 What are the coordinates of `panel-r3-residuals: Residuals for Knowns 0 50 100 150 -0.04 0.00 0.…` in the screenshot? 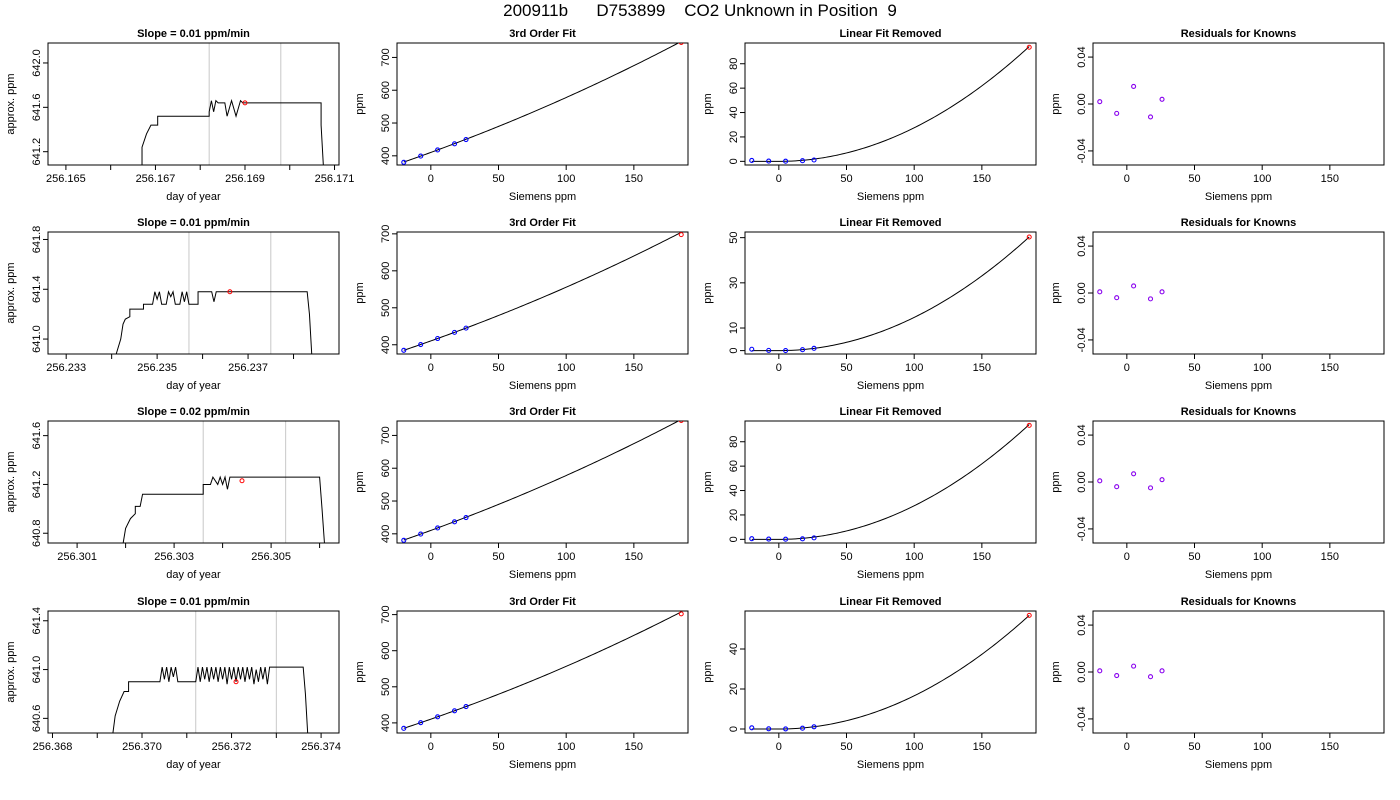 It's located at (1217, 493).